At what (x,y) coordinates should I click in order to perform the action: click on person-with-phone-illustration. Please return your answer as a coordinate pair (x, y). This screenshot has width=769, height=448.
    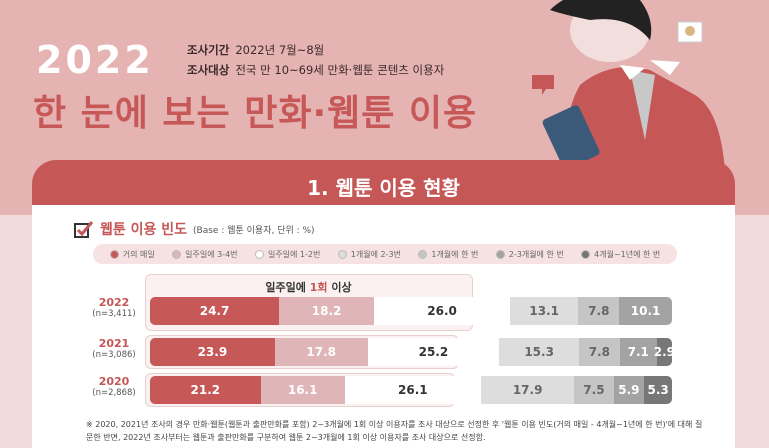
    Looking at the image, I should click on (628, 85).